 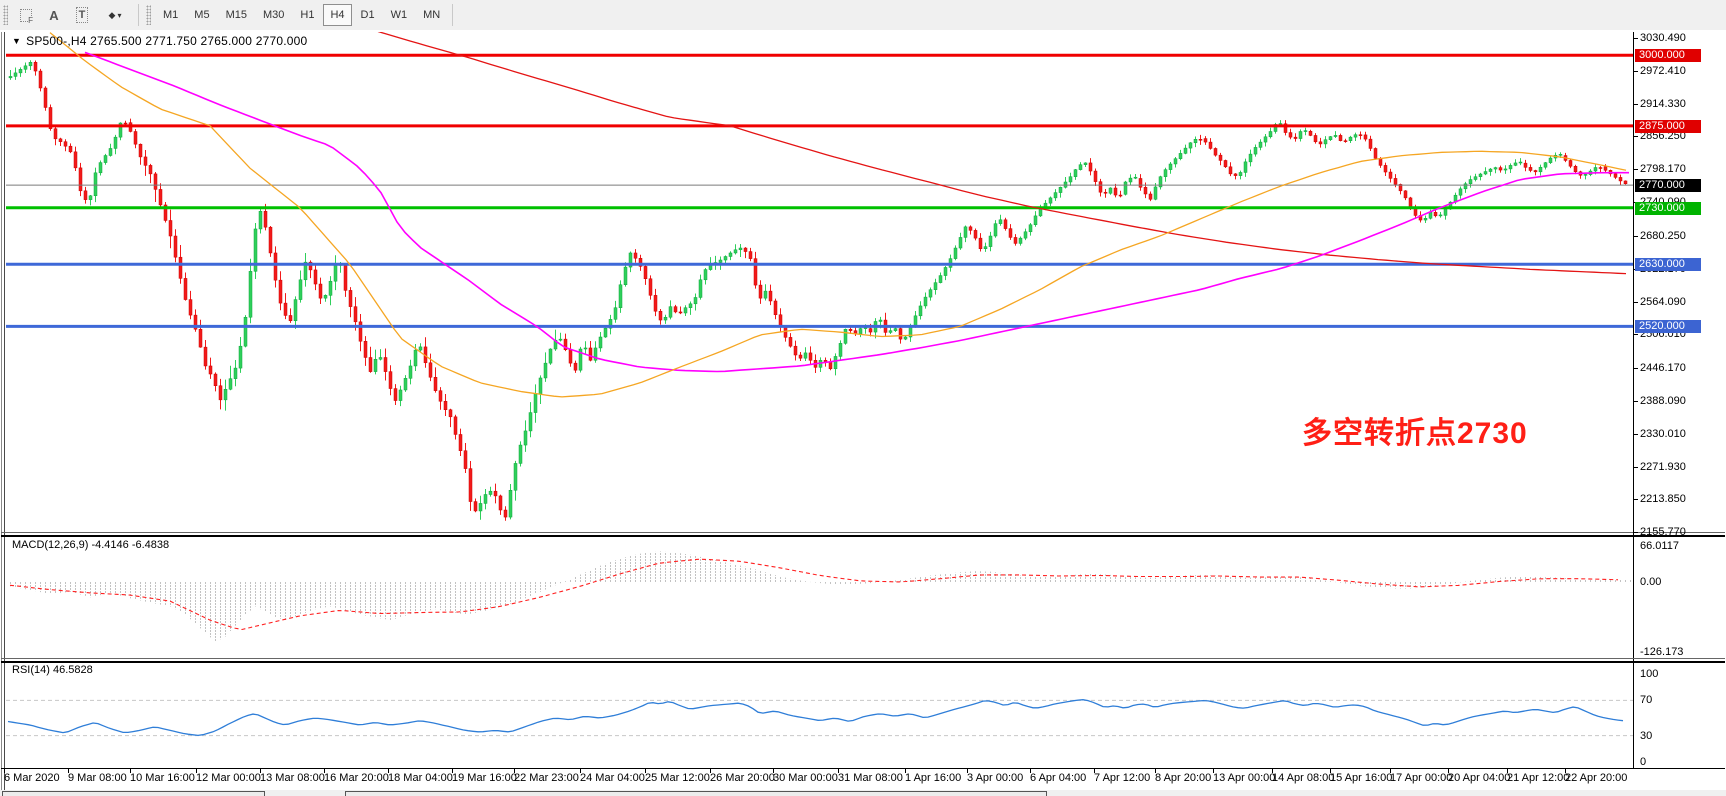 I want to click on time-tick-label: 19 Mar 16:00, so click(x=484, y=778).